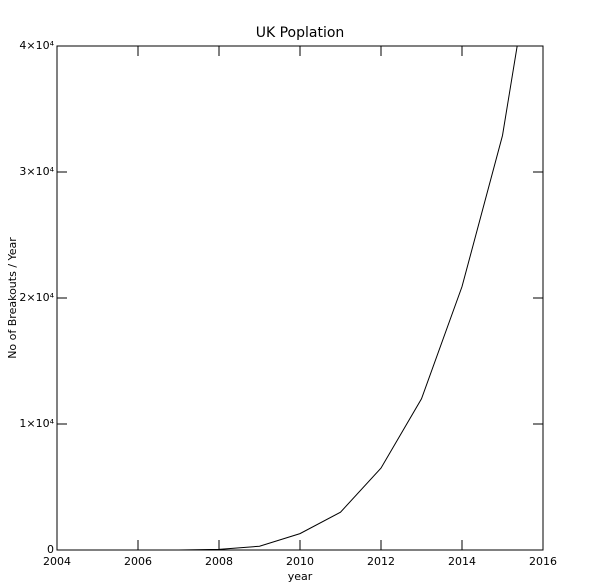 This screenshot has width=589, height=588. Describe the element at coordinates (300, 33) in the screenshot. I see `chart-title: UK Poplation` at that location.